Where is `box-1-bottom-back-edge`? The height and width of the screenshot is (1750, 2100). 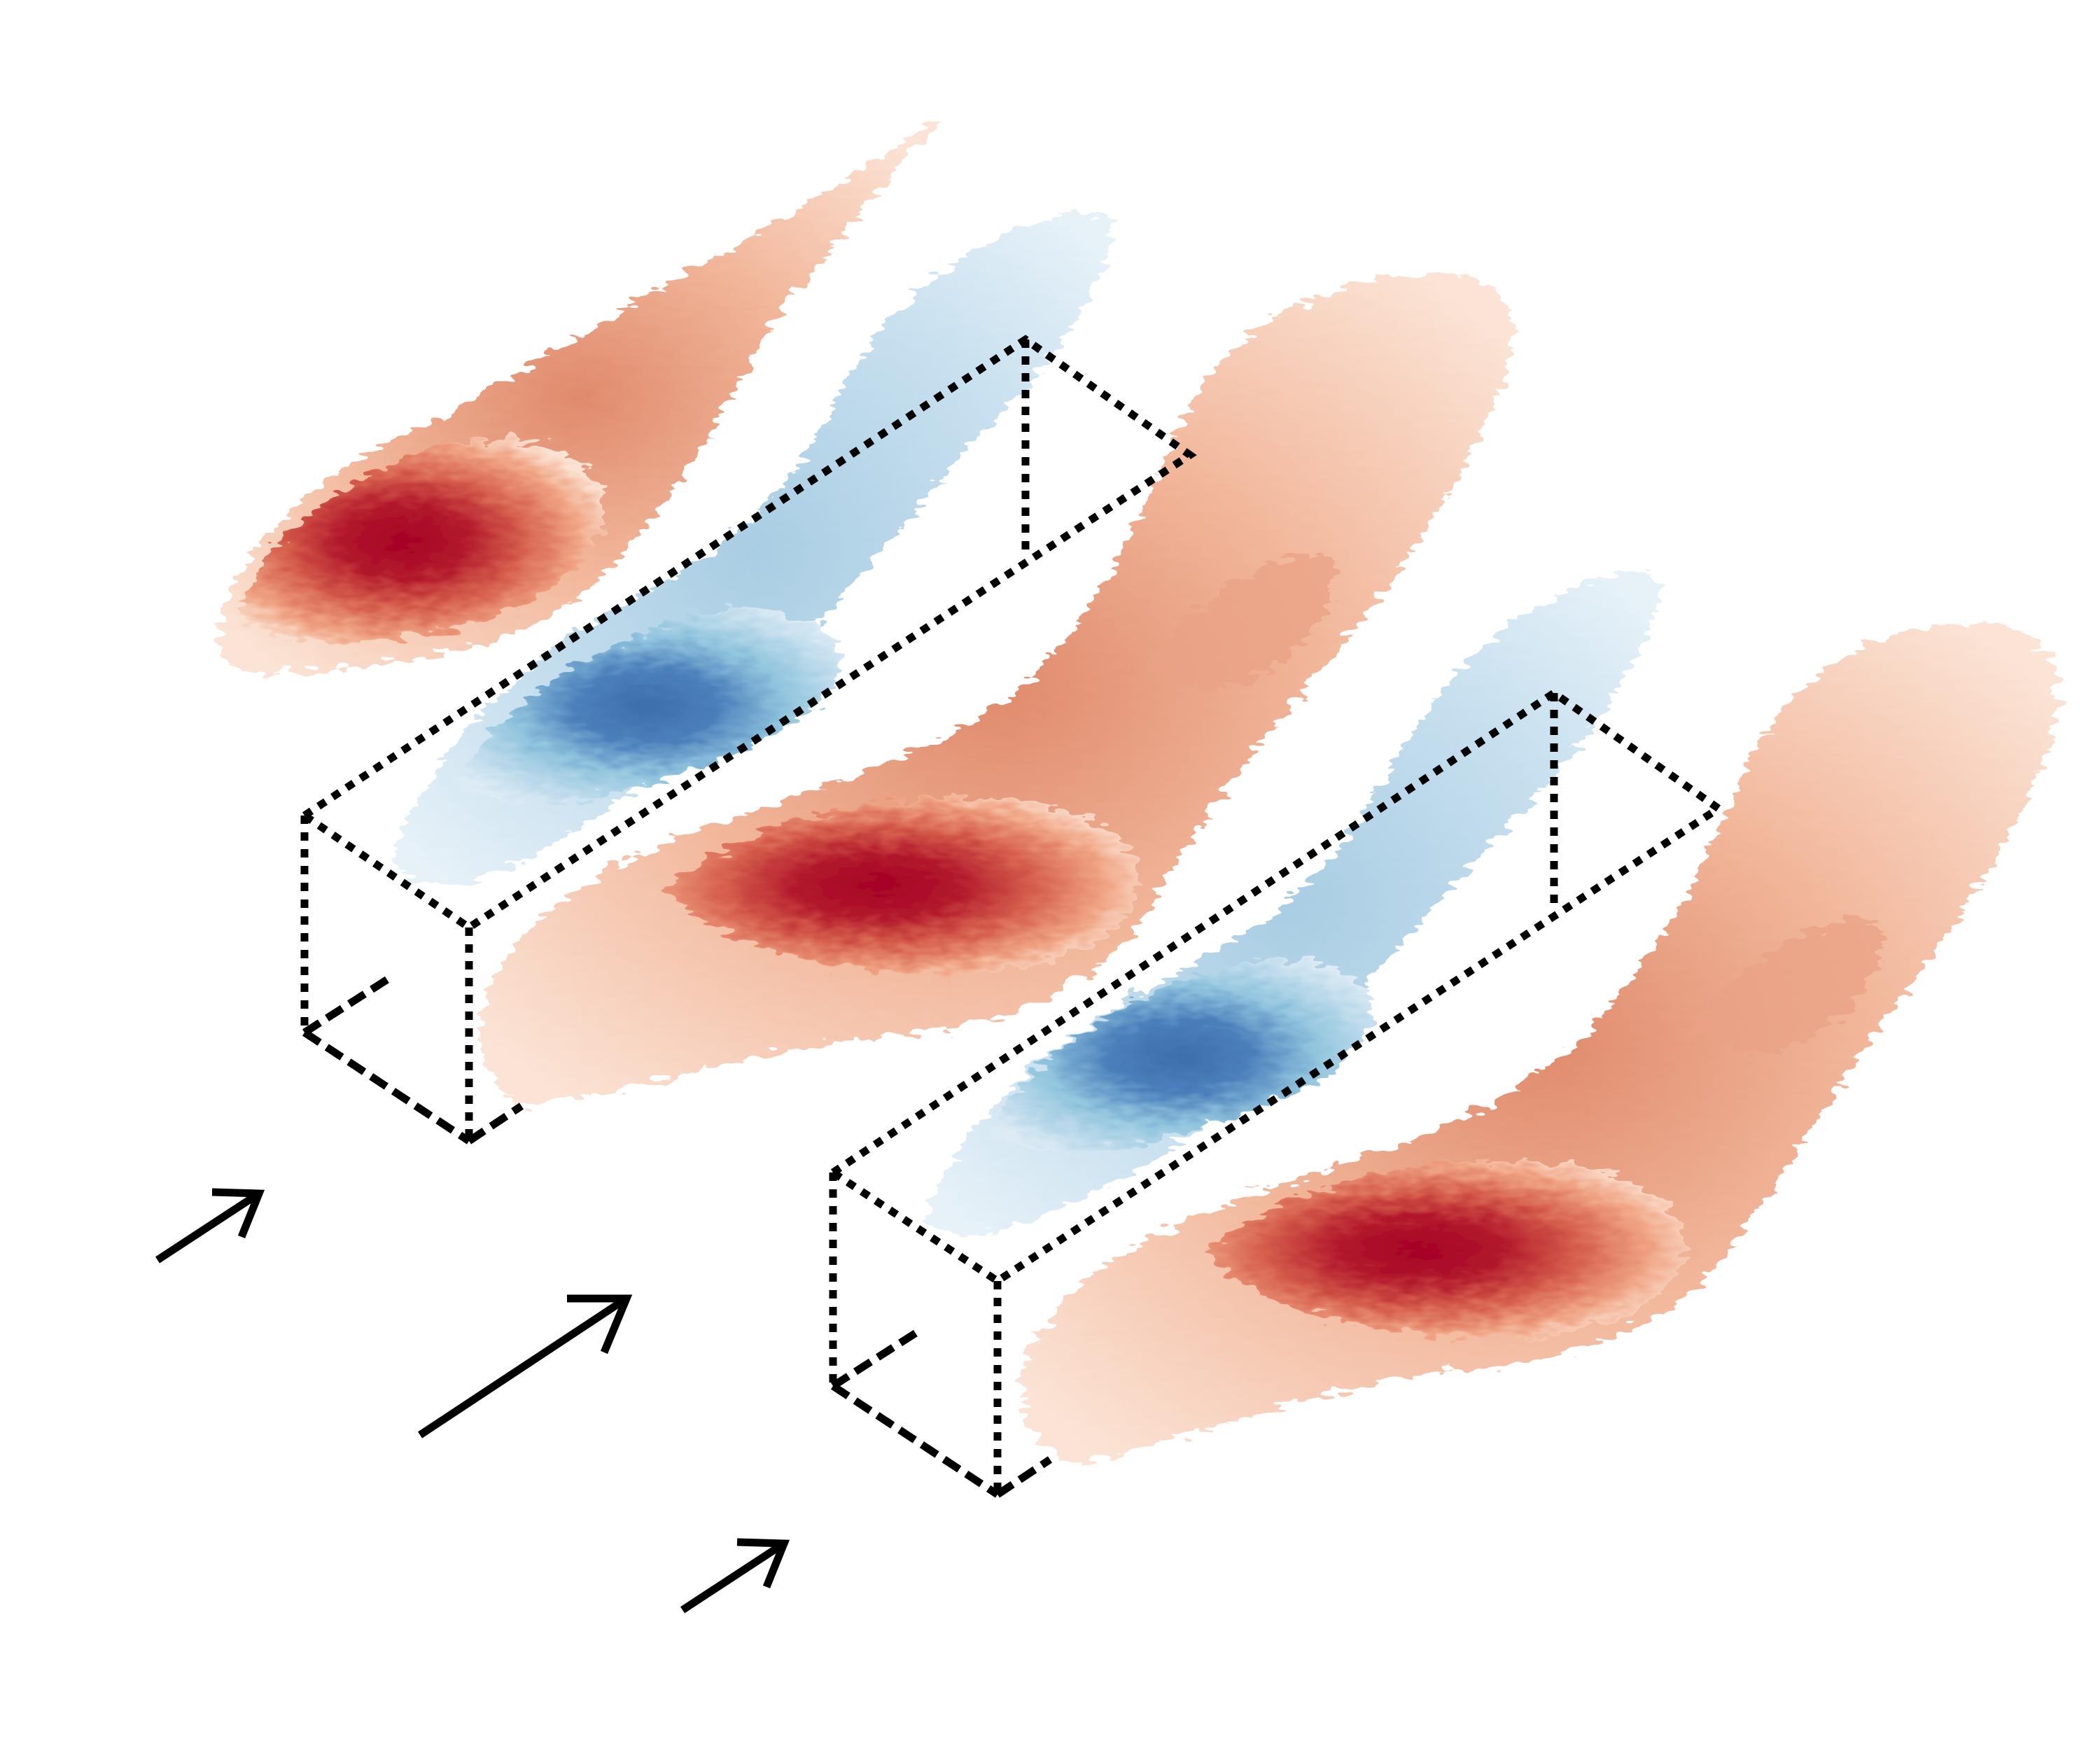
box-1-bottom-back-edge is located at coordinates (348, 1004).